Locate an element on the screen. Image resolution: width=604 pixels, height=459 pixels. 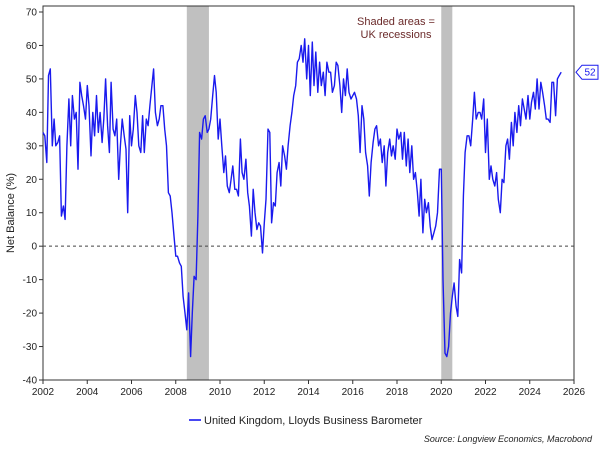
y-tick-label: 60 is located at coordinates (32, 46).